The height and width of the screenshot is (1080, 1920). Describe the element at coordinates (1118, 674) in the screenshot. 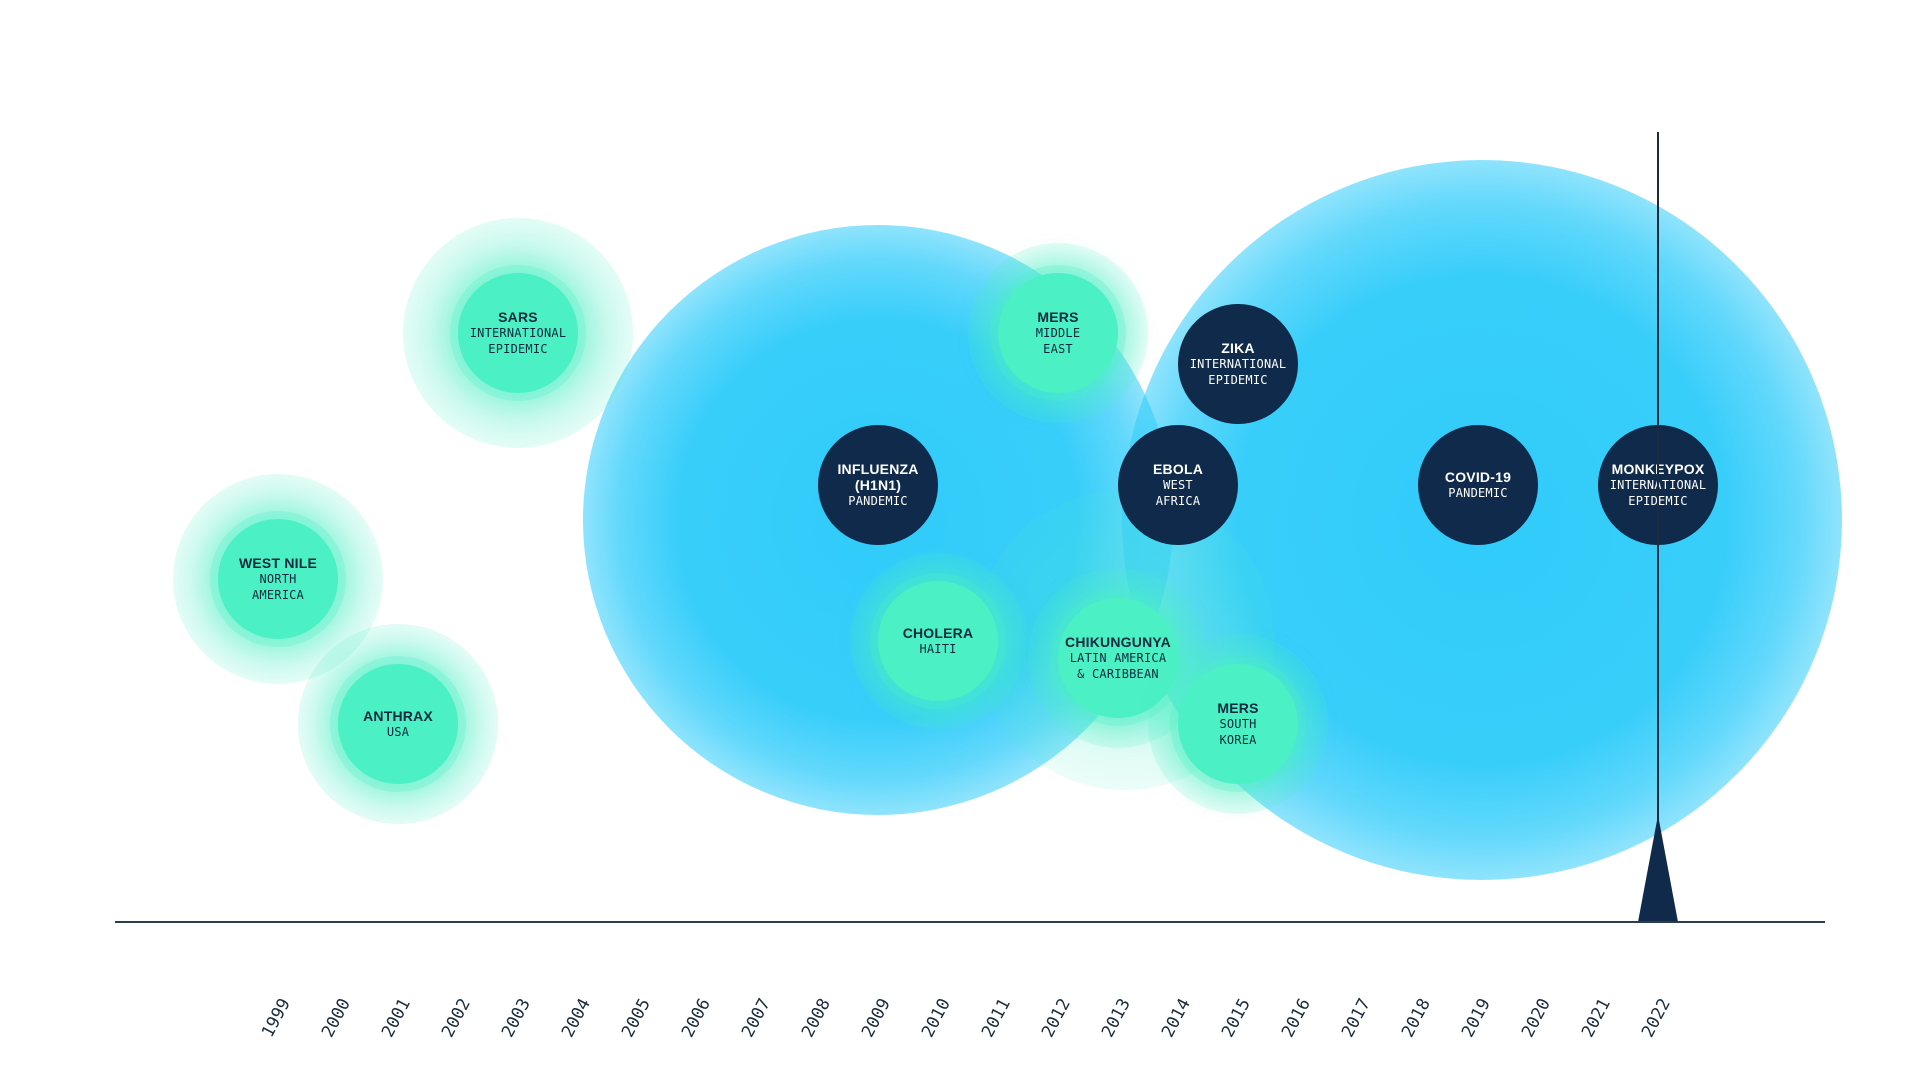

I see `event-subtitle: & CARIBBEAN` at that location.